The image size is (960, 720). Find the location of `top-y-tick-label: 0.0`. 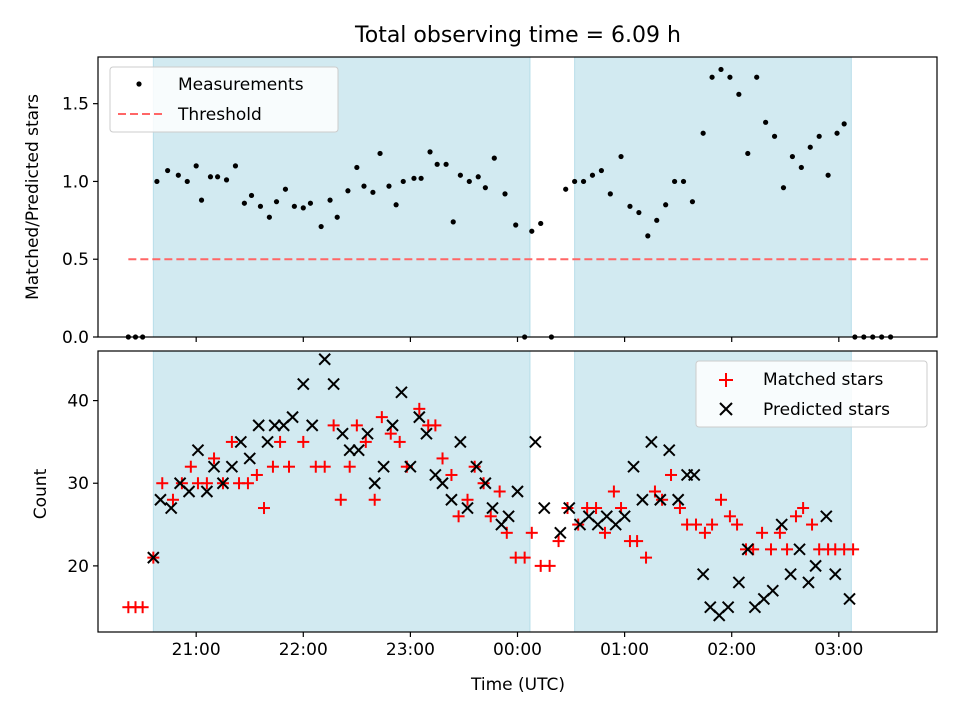

top-y-tick-label: 0.0 is located at coordinates (75, 338).